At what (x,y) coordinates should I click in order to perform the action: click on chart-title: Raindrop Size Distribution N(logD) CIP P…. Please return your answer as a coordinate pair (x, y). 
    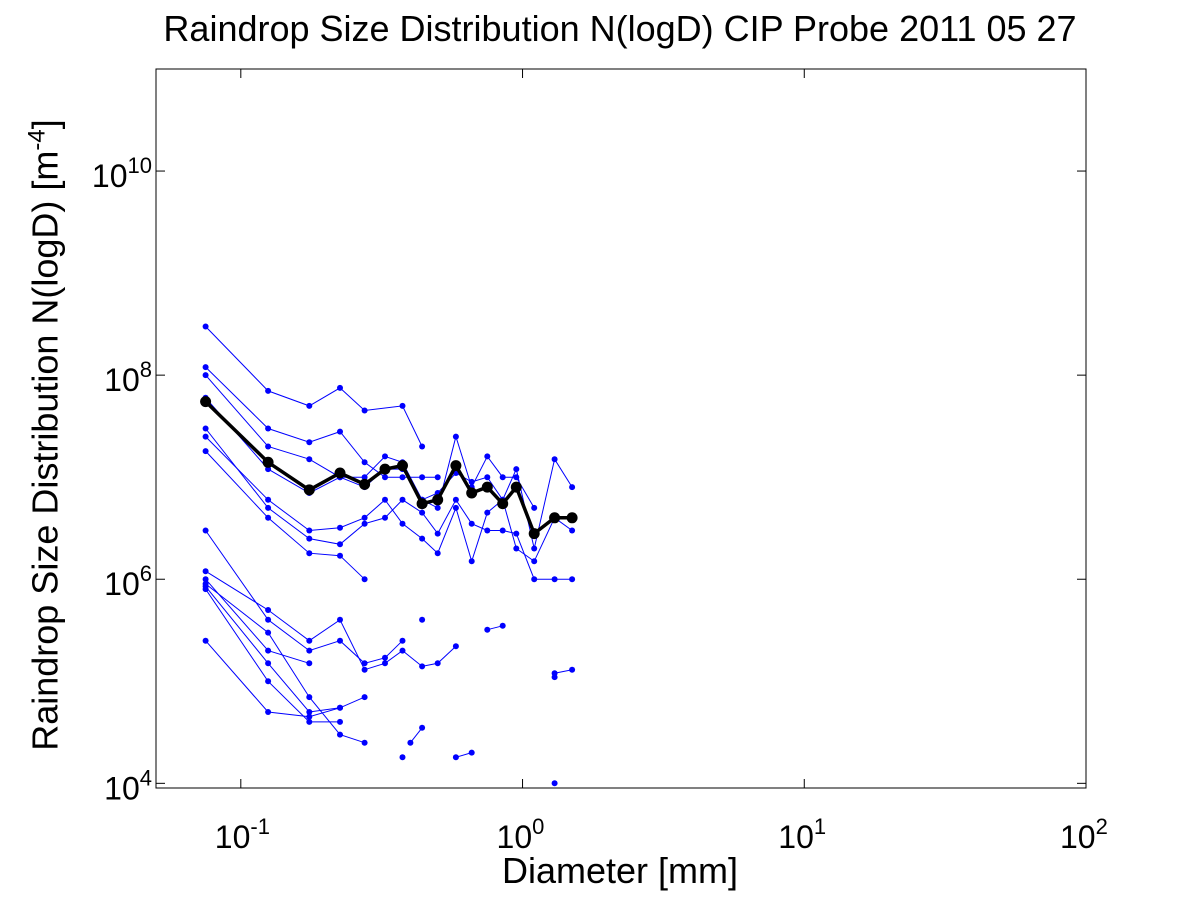
    Looking at the image, I should click on (620, 28).